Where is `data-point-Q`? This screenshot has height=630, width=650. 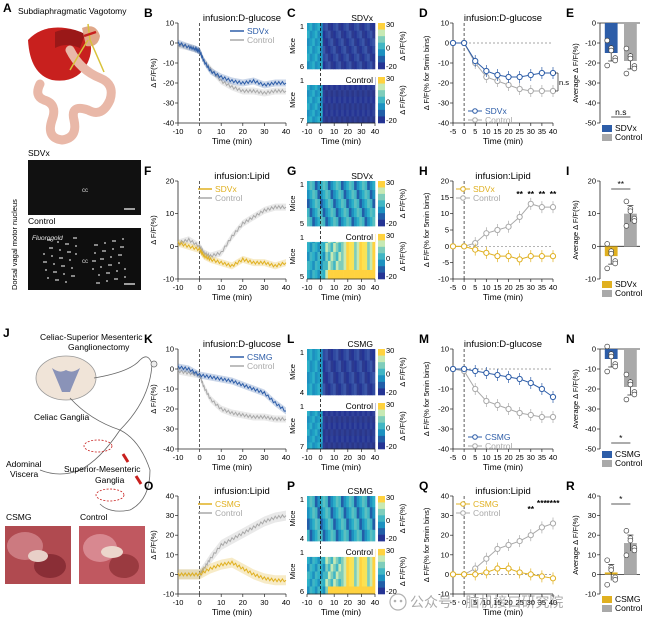 data-point-Q is located at coordinates (497, 549).